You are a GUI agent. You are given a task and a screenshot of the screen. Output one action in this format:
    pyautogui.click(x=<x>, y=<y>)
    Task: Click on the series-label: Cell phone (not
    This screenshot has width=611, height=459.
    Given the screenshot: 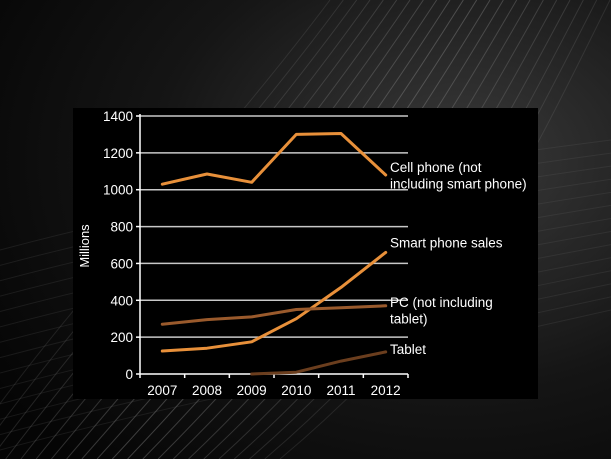 What is the action you would take?
    pyautogui.click(x=436, y=167)
    